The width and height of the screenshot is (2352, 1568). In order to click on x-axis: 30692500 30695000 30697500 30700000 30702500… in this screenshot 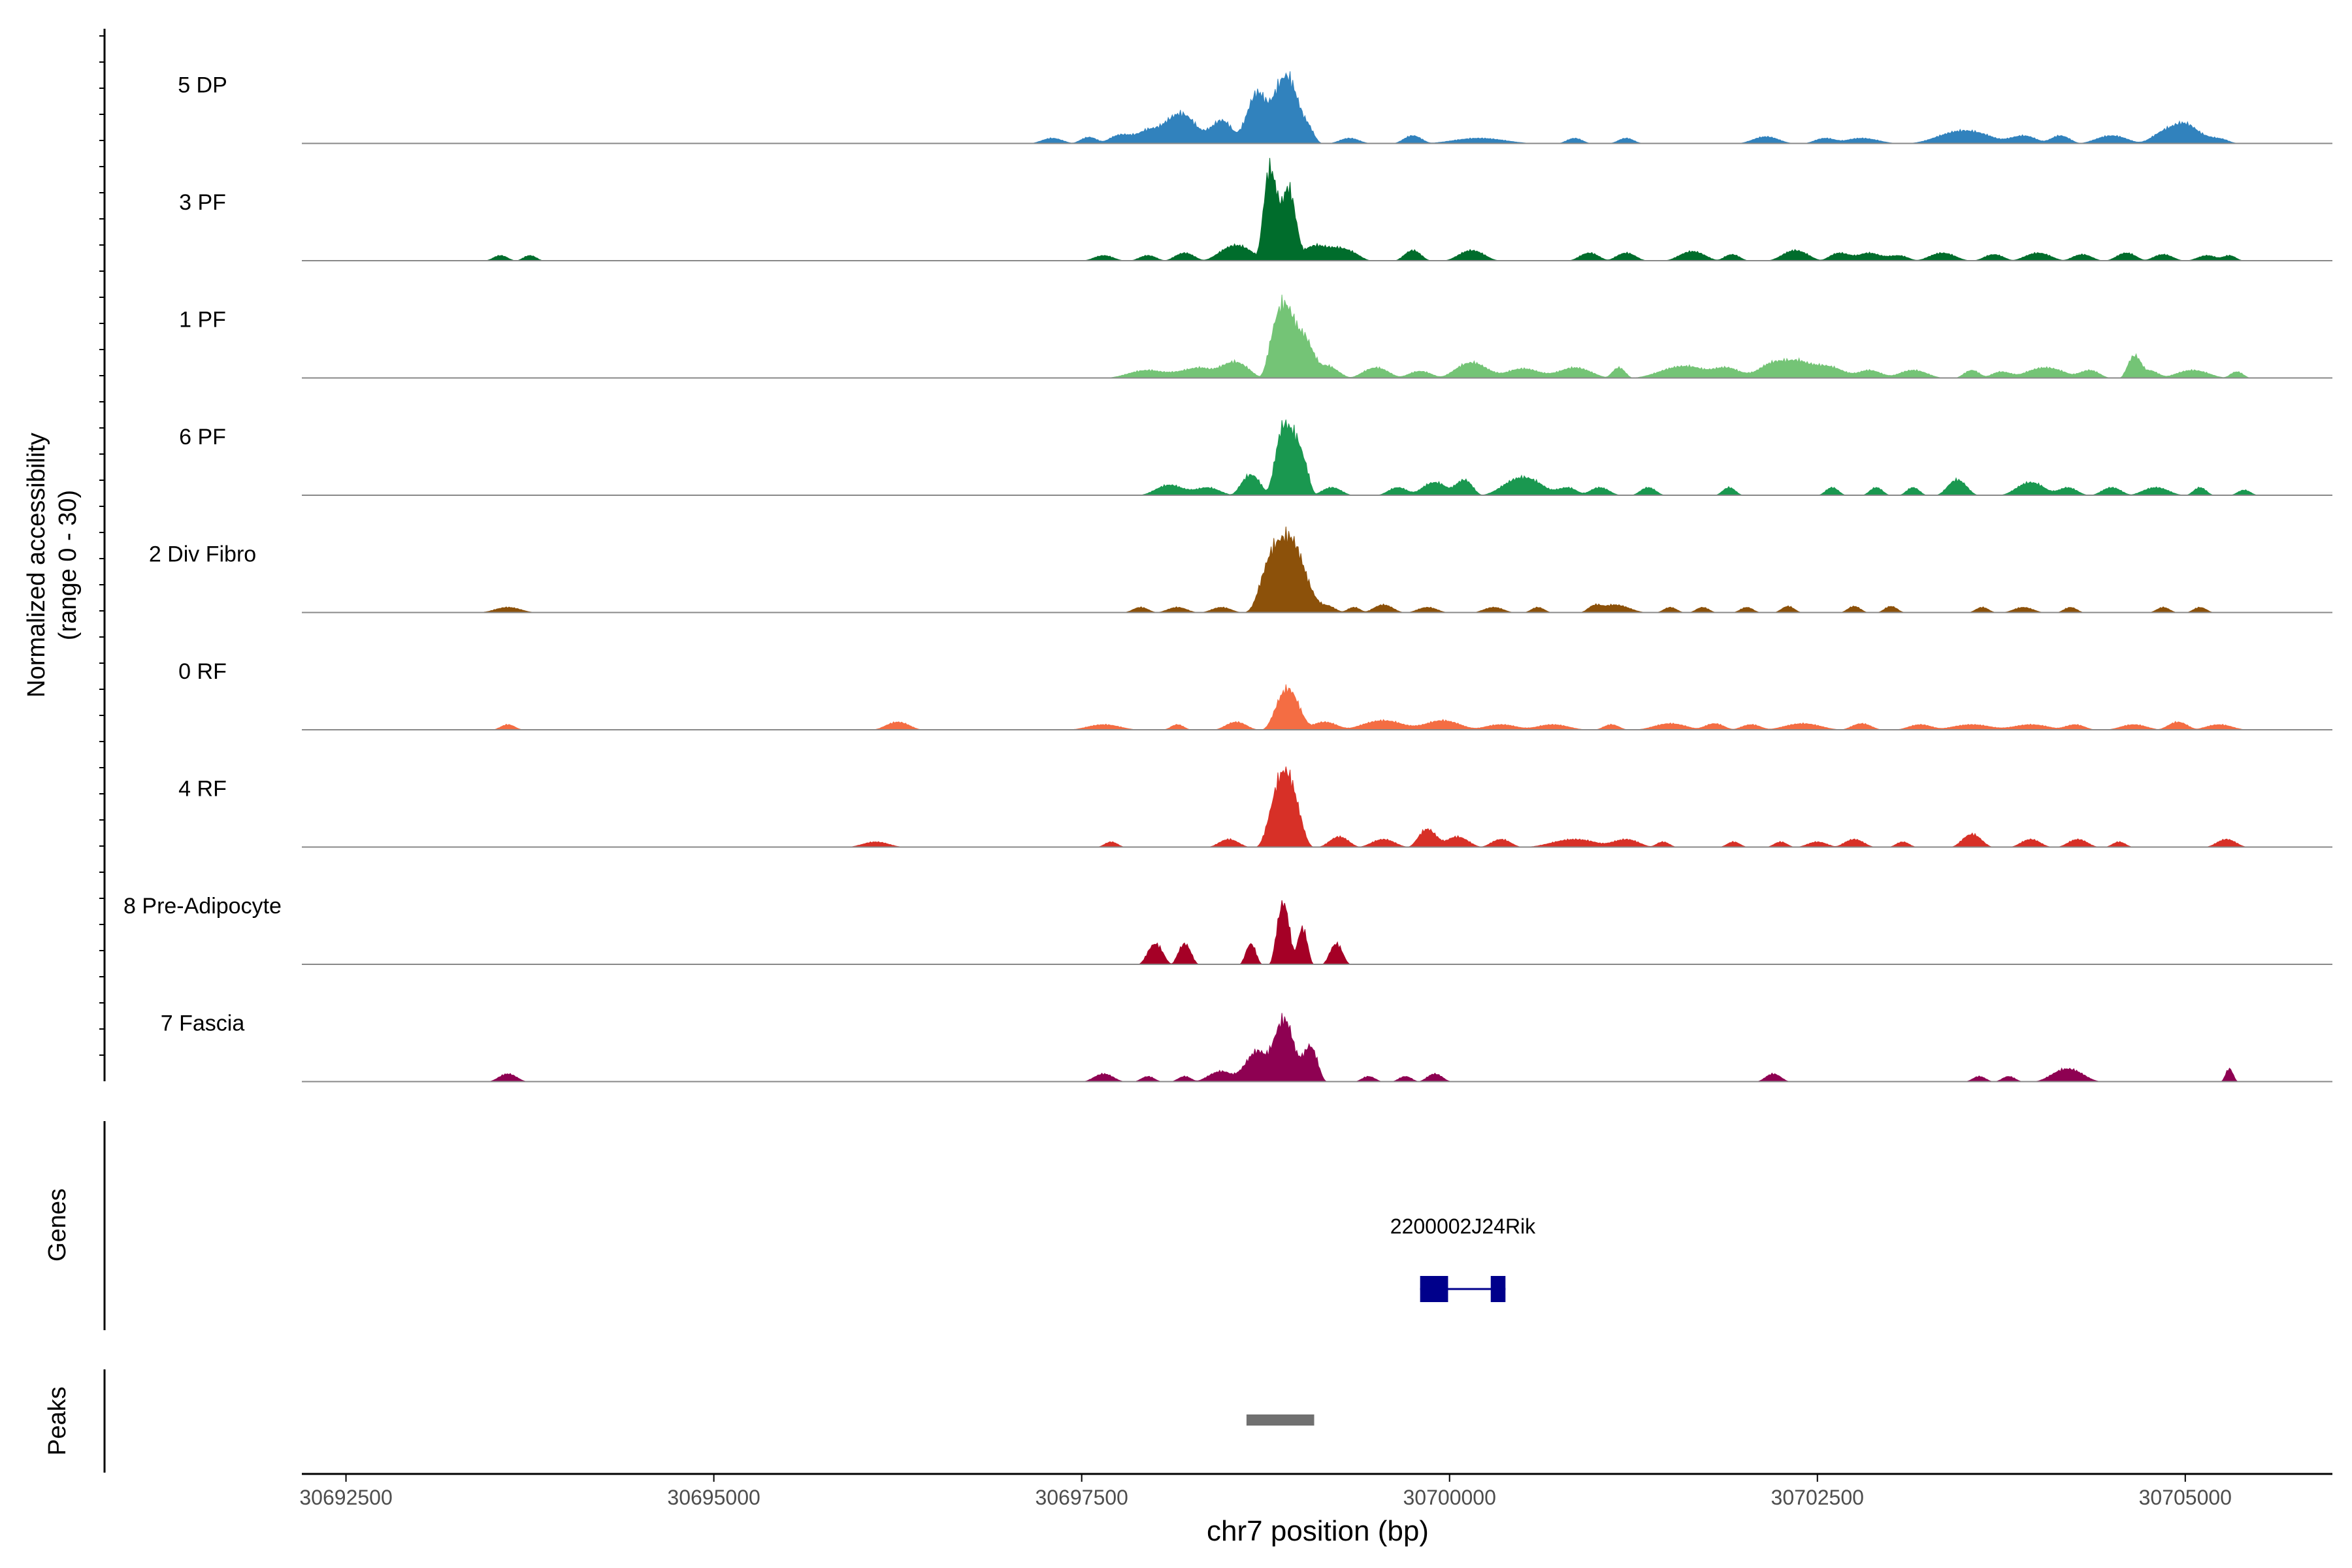, I will do `click(1315, 1491)`.